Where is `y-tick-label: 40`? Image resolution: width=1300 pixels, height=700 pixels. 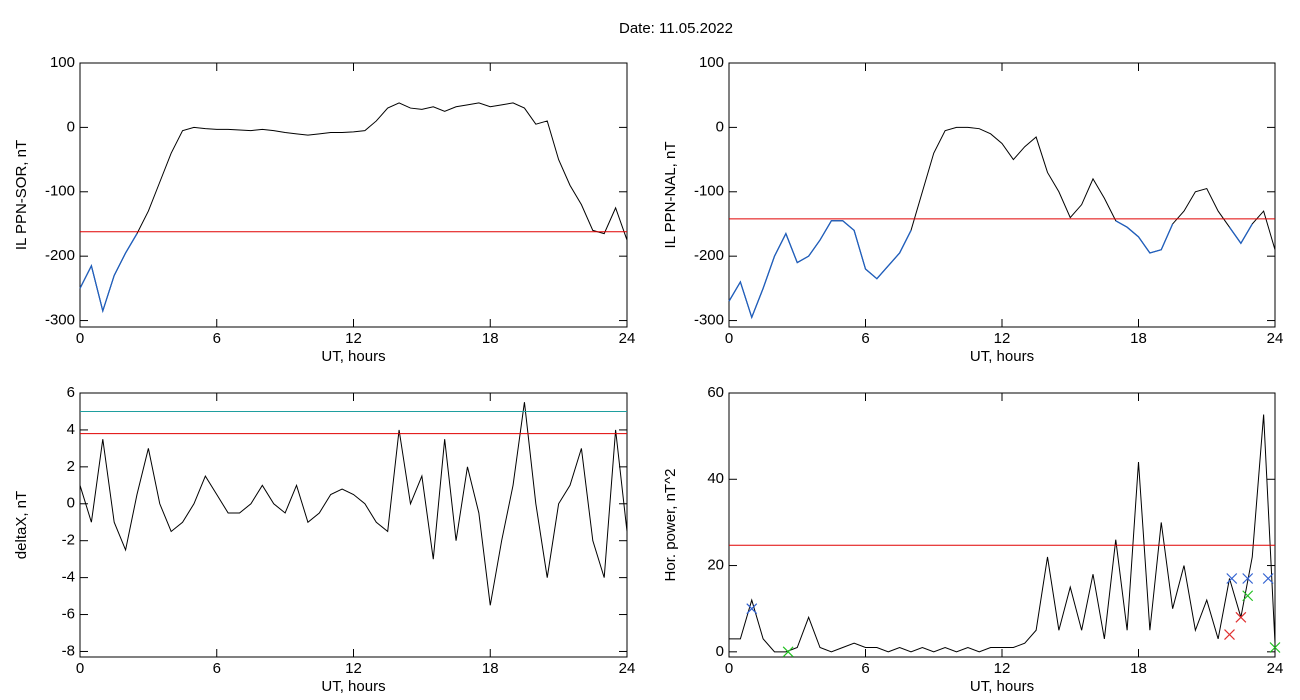 y-tick-label: 40 is located at coordinates (715, 478).